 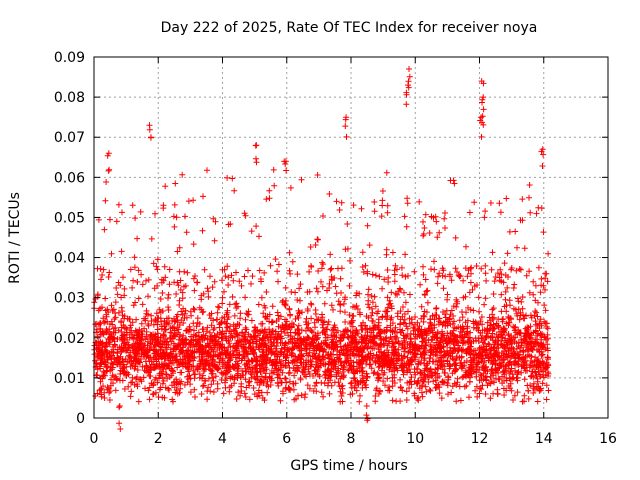 I want to click on data-point-1924, so click(x=163, y=380).